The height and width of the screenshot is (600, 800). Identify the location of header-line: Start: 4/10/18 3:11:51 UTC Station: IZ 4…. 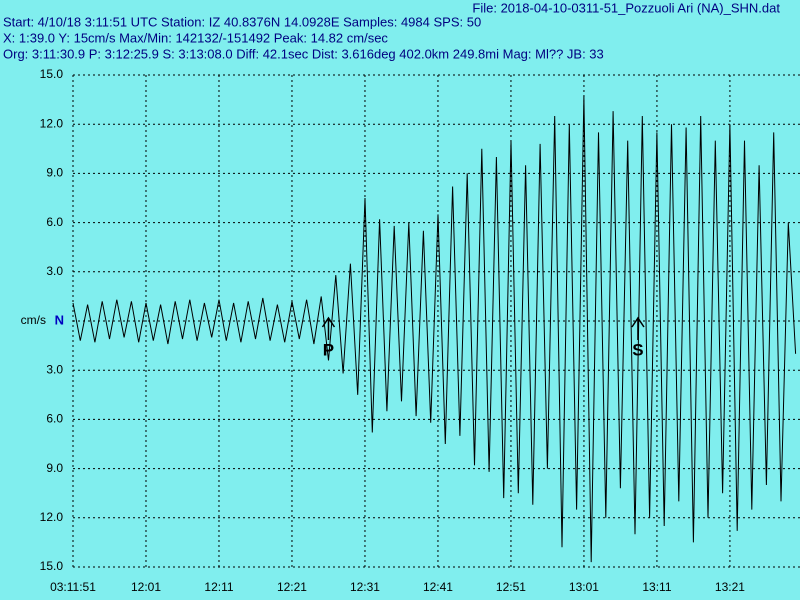
(242, 21).